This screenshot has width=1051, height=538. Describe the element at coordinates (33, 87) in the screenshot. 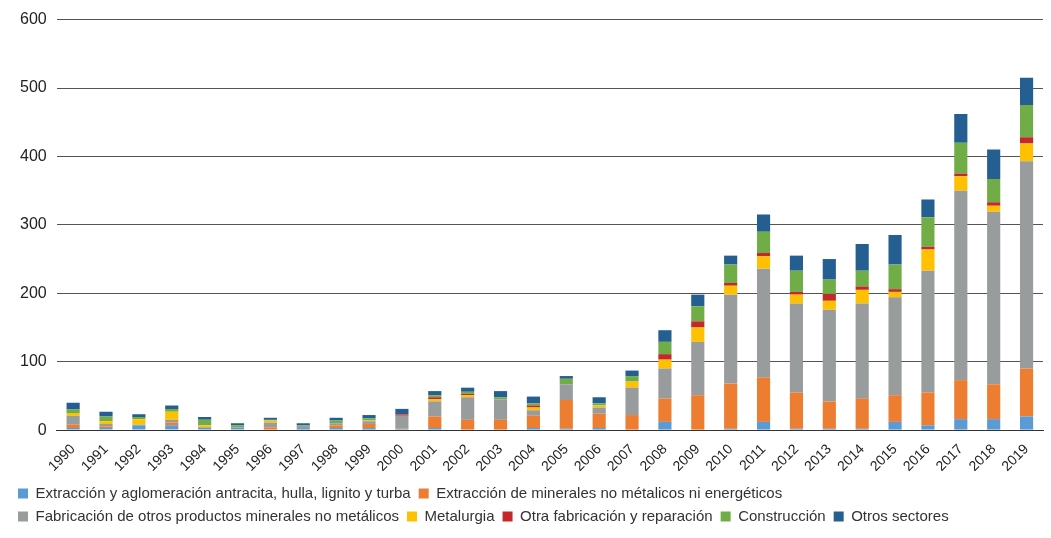

I see `y-tick-label: 500` at that location.